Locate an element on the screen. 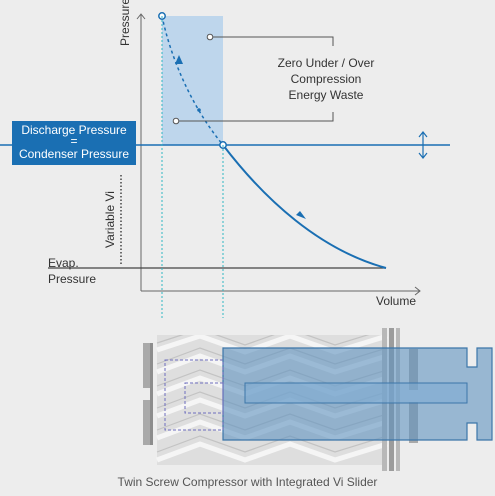  equals-sign: = is located at coordinates (74, 141).